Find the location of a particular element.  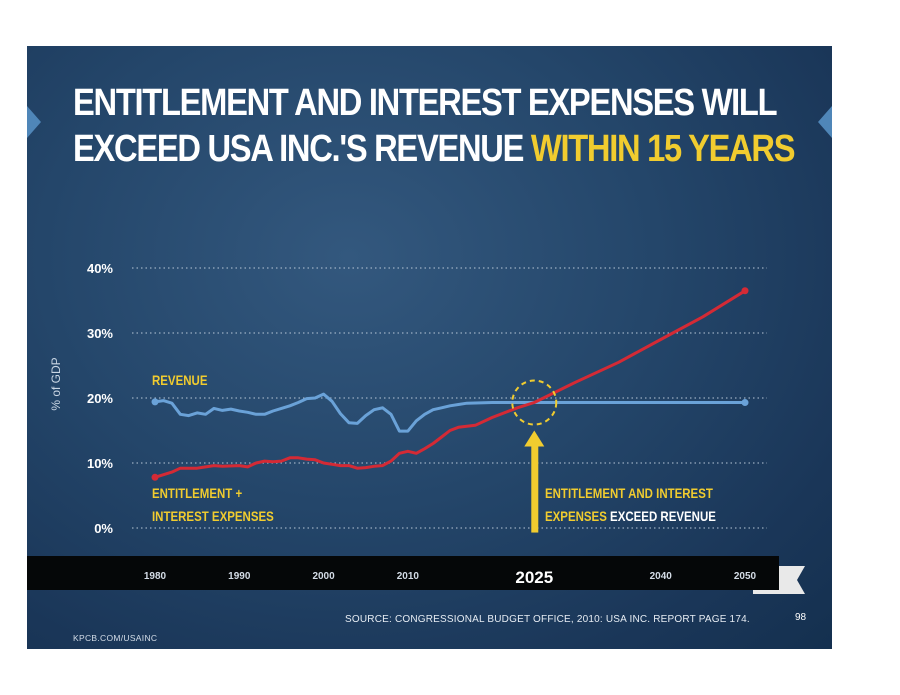

x-tick-labels: 1980 1990 2000 2010 2025 2040 2050 is located at coordinates (450, 577).